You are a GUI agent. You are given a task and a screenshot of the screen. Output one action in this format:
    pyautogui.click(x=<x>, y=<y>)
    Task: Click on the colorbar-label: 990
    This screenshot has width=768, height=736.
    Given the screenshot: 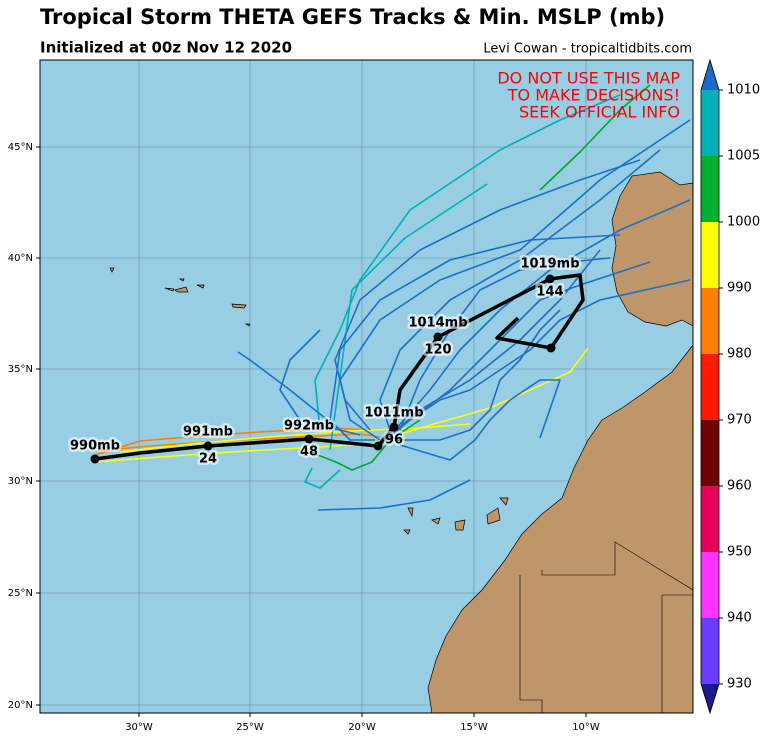 What is the action you would take?
    pyautogui.click(x=739, y=288)
    